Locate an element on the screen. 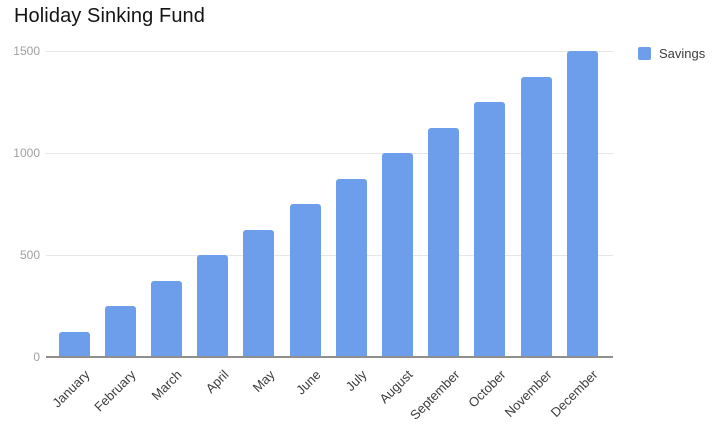  bar-november is located at coordinates (536, 216).